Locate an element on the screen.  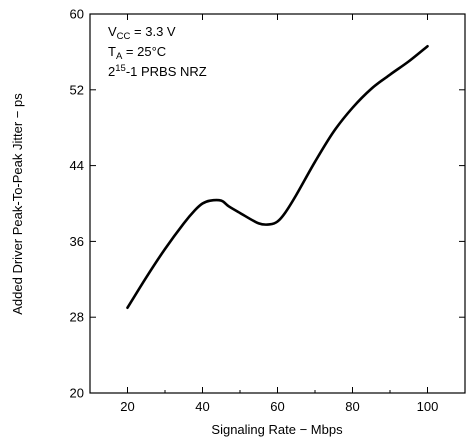
x-tick-label: 20 is located at coordinates (127, 406).